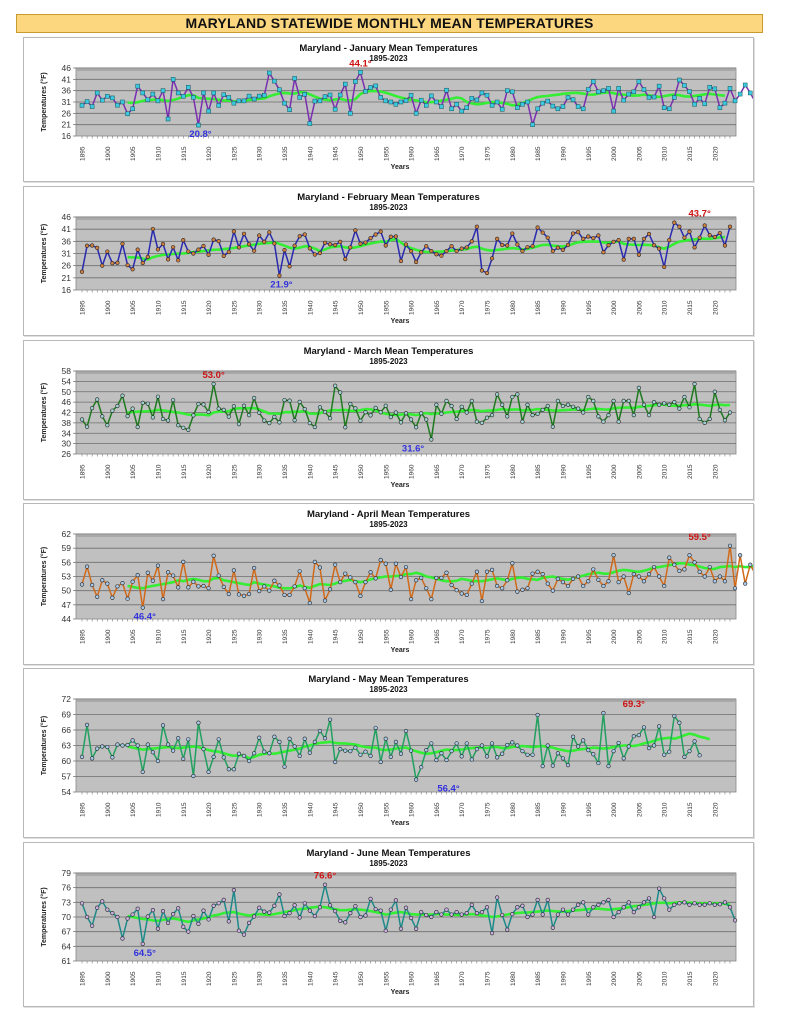 The width and height of the screenshot is (791, 1024). Describe the element at coordinates (67, 91) in the screenshot. I see `y-tick-label: 36` at that location.